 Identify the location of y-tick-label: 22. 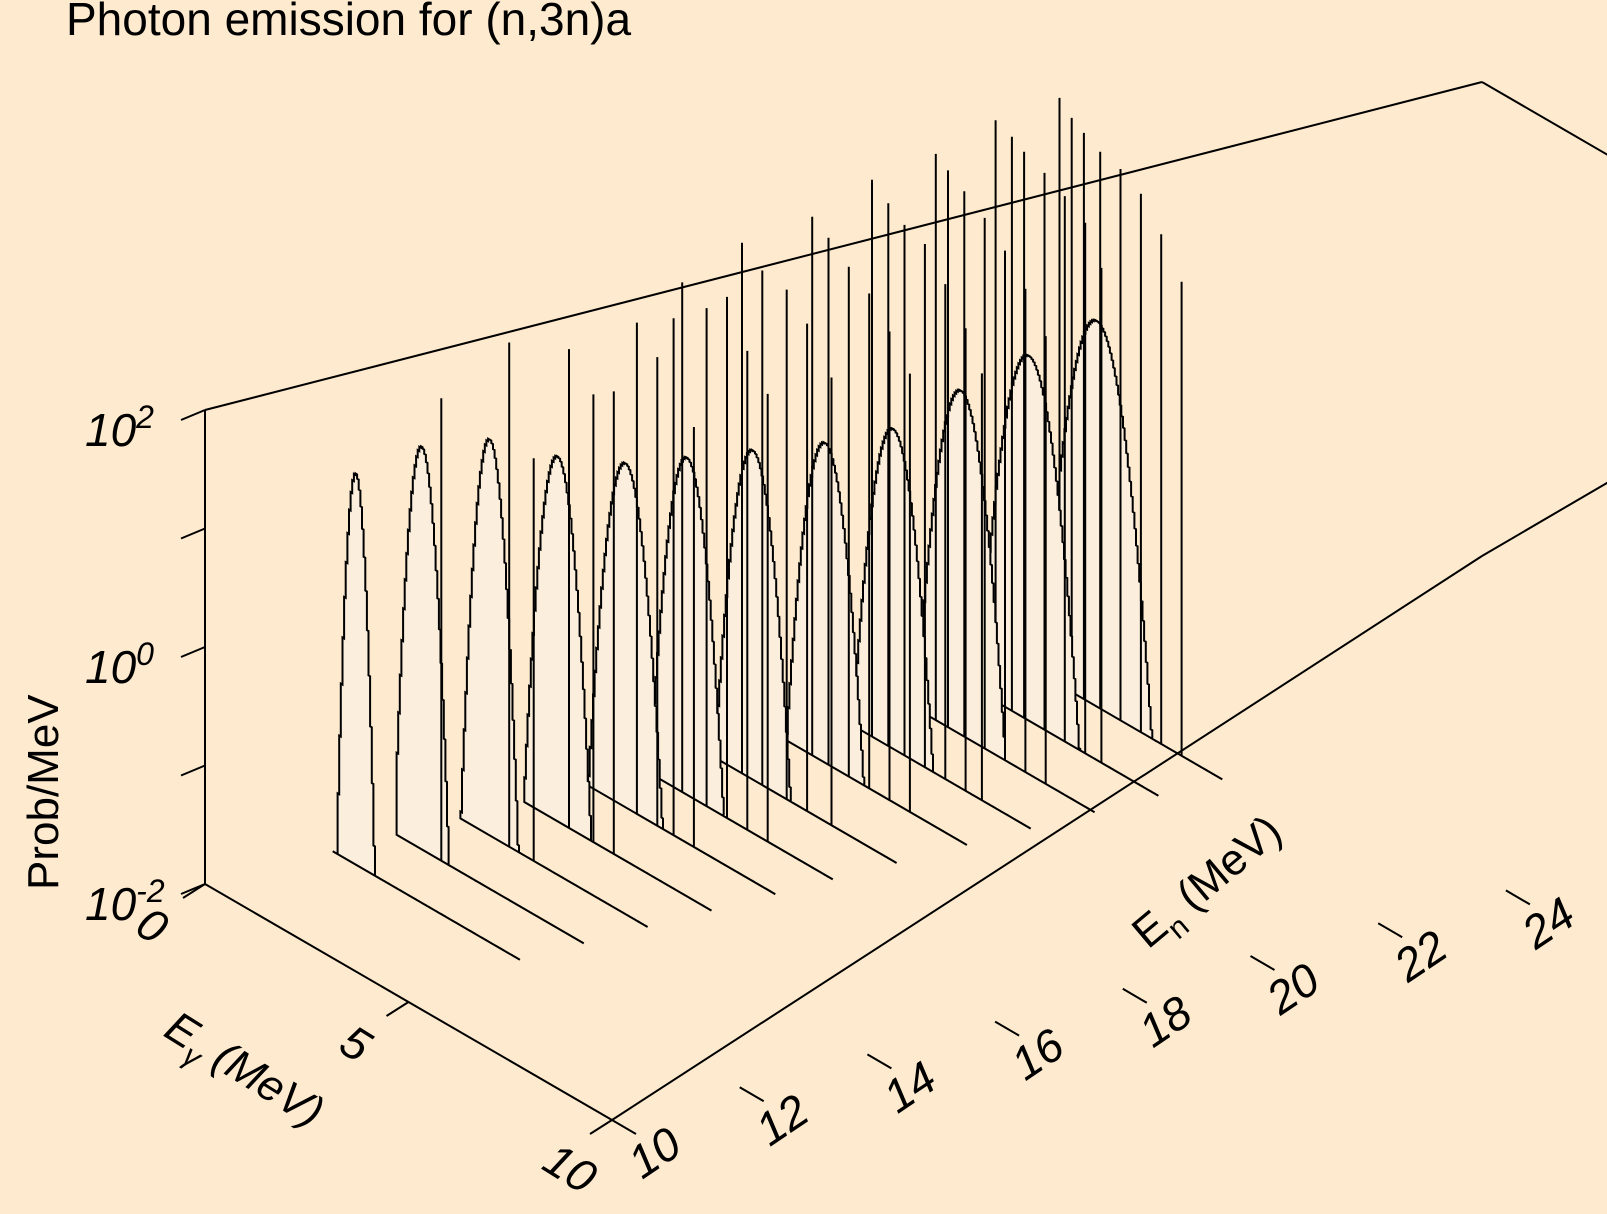
(1420, 956).